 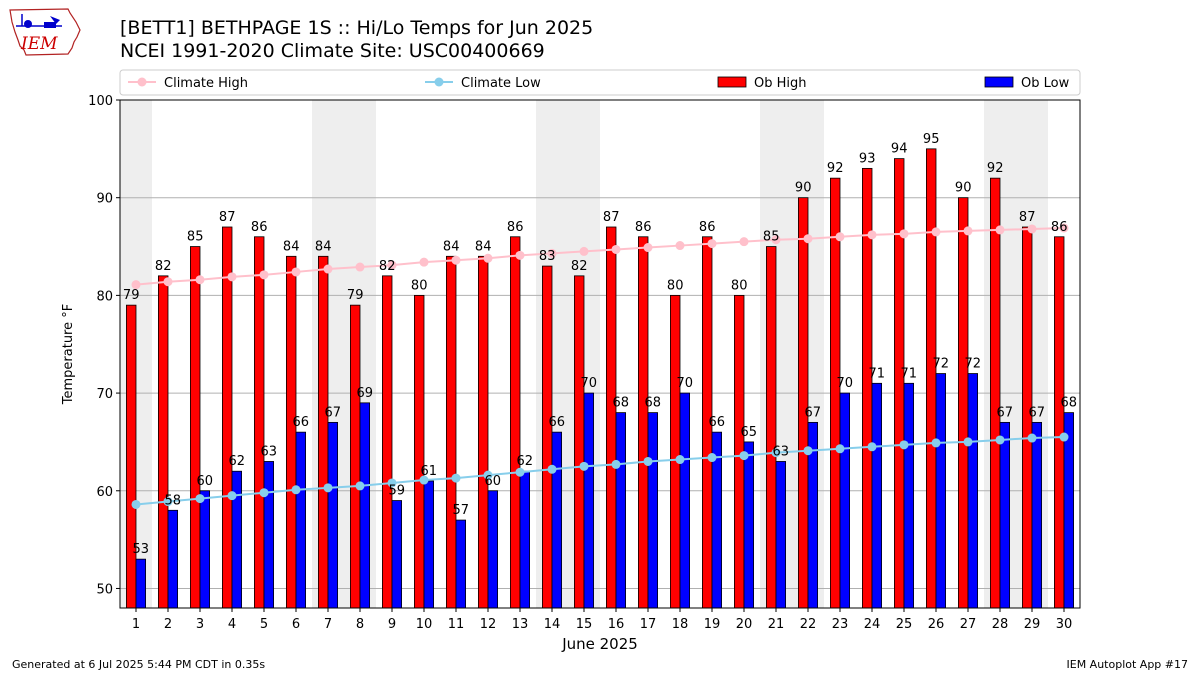 I want to click on ob-low-label-7: 67, so click(x=333, y=412).